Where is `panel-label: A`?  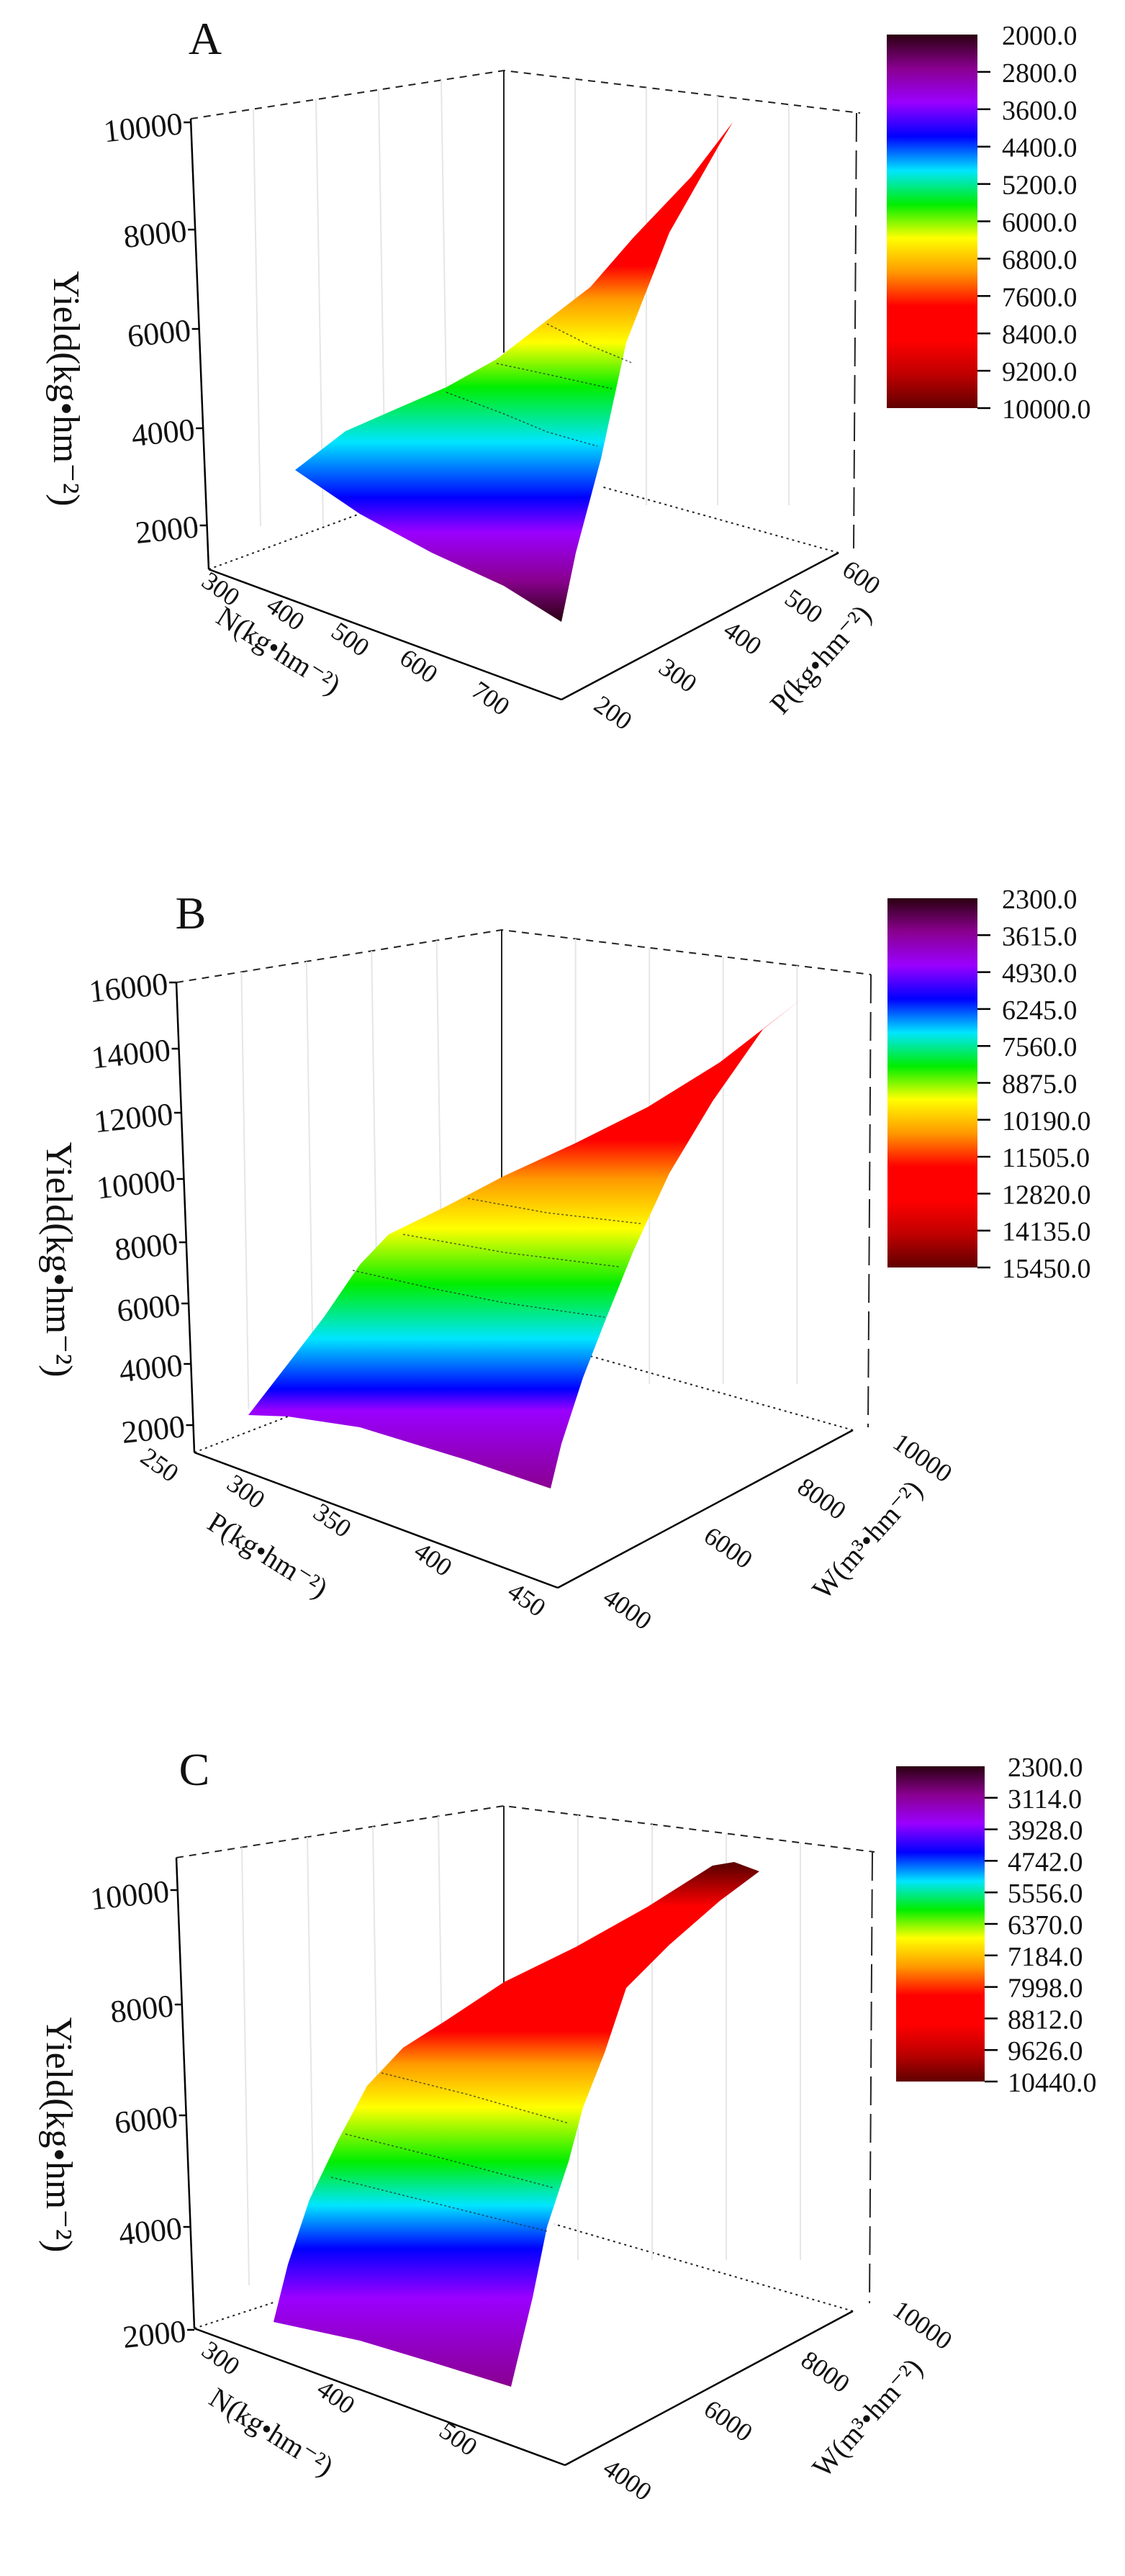 panel-label: A is located at coordinates (205, 39).